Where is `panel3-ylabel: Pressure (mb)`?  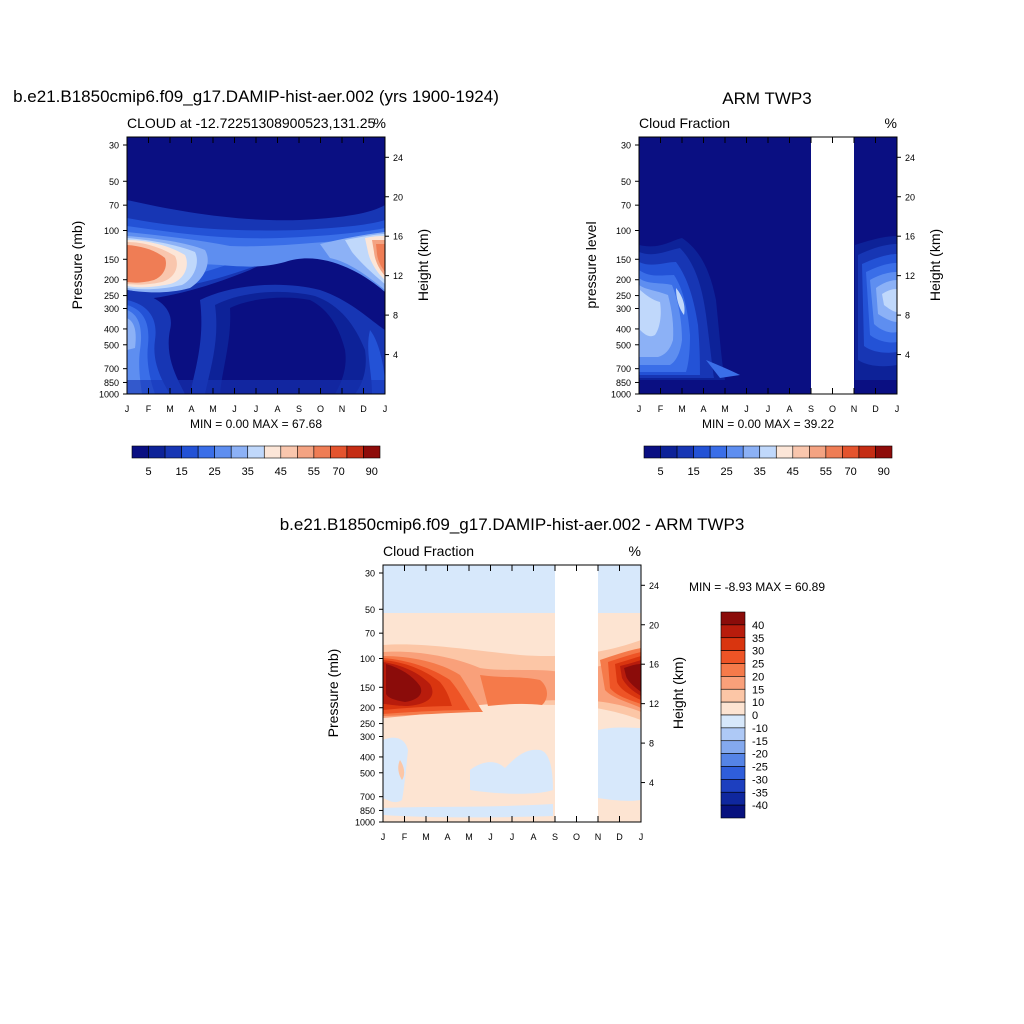 panel3-ylabel: Pressure (mb) is located at coordinates (333, 693).